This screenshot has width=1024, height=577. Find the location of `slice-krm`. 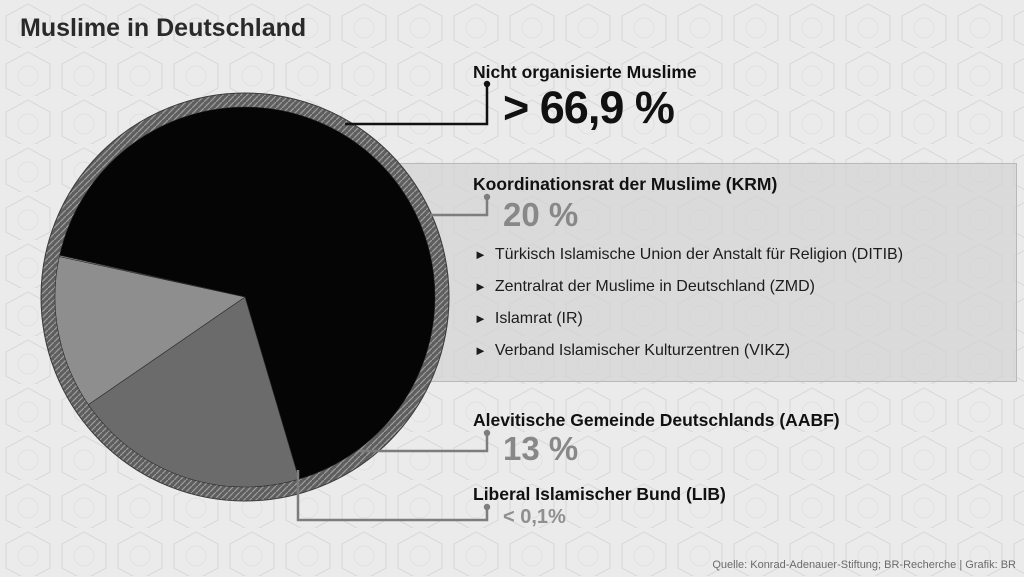

slice-krm is located at coordinates (193, 392).